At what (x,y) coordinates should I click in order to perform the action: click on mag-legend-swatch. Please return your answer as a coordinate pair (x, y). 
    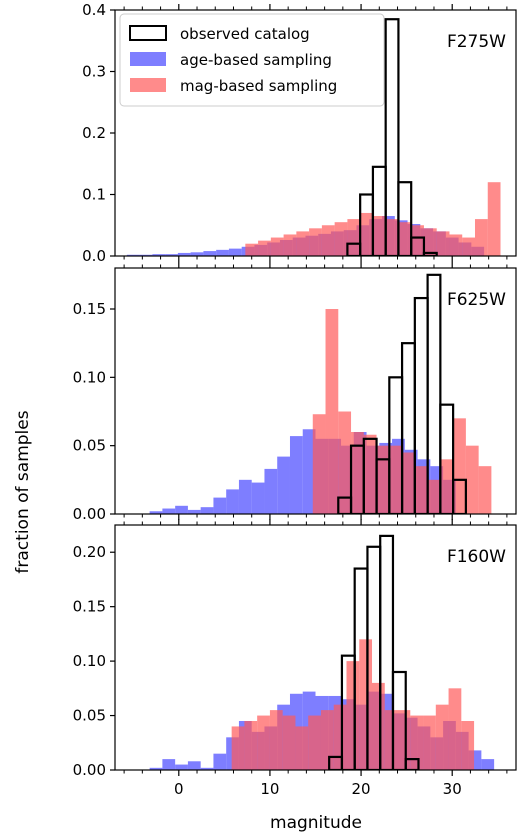
    Looking at the image, I should click on (148, 85).